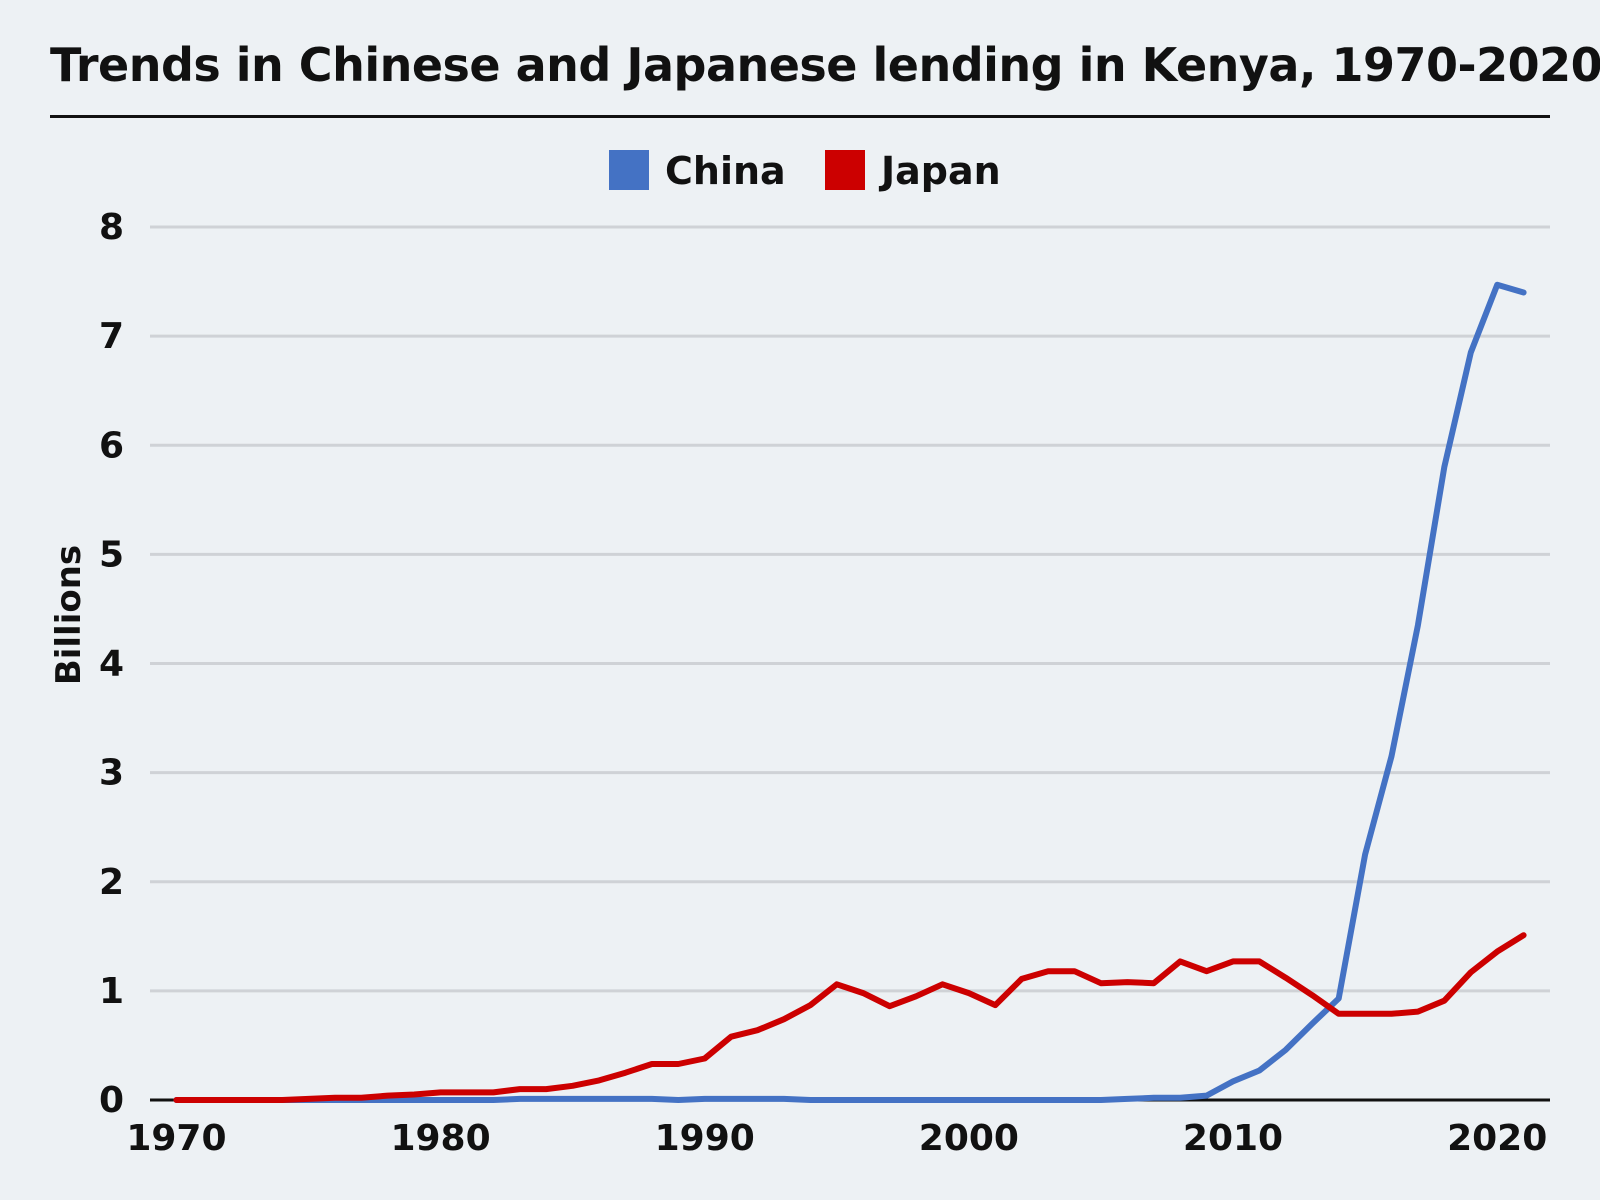  What do you see at coordinates (1497, 1138) in the screenshot?
I see `x-tick-label: 2020` at bounding box center [1497, 1138].